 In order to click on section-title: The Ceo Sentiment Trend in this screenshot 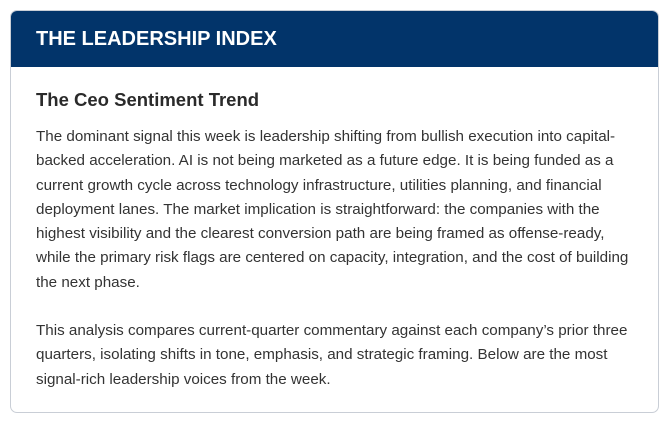, I will do `click(148, 99)`.